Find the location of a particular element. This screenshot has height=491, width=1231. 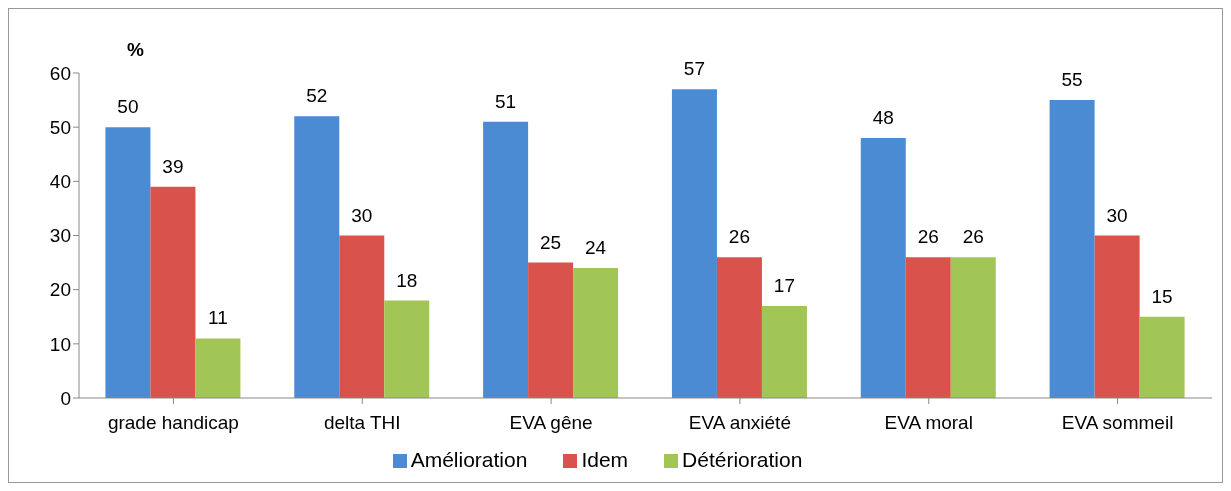

legend-label: Amélioration is located at coordinates (469, 459).